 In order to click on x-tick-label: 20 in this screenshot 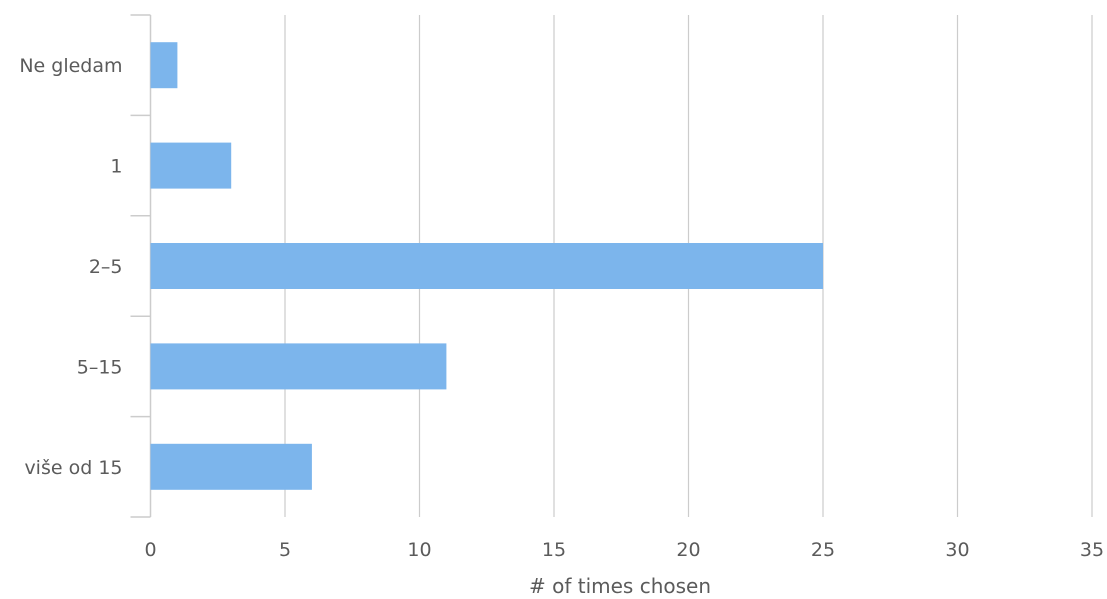, I will do `click(688, 550)`.